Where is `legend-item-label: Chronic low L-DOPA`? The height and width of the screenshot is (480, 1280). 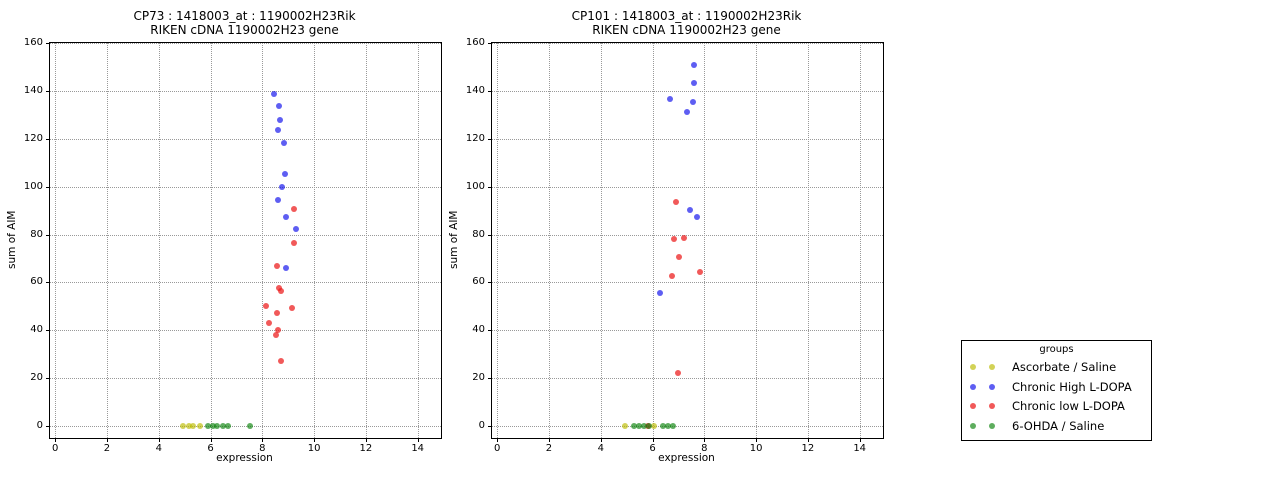 legend-item-label: Chronic low L-DOPA is located at coordinates (1068, 406).